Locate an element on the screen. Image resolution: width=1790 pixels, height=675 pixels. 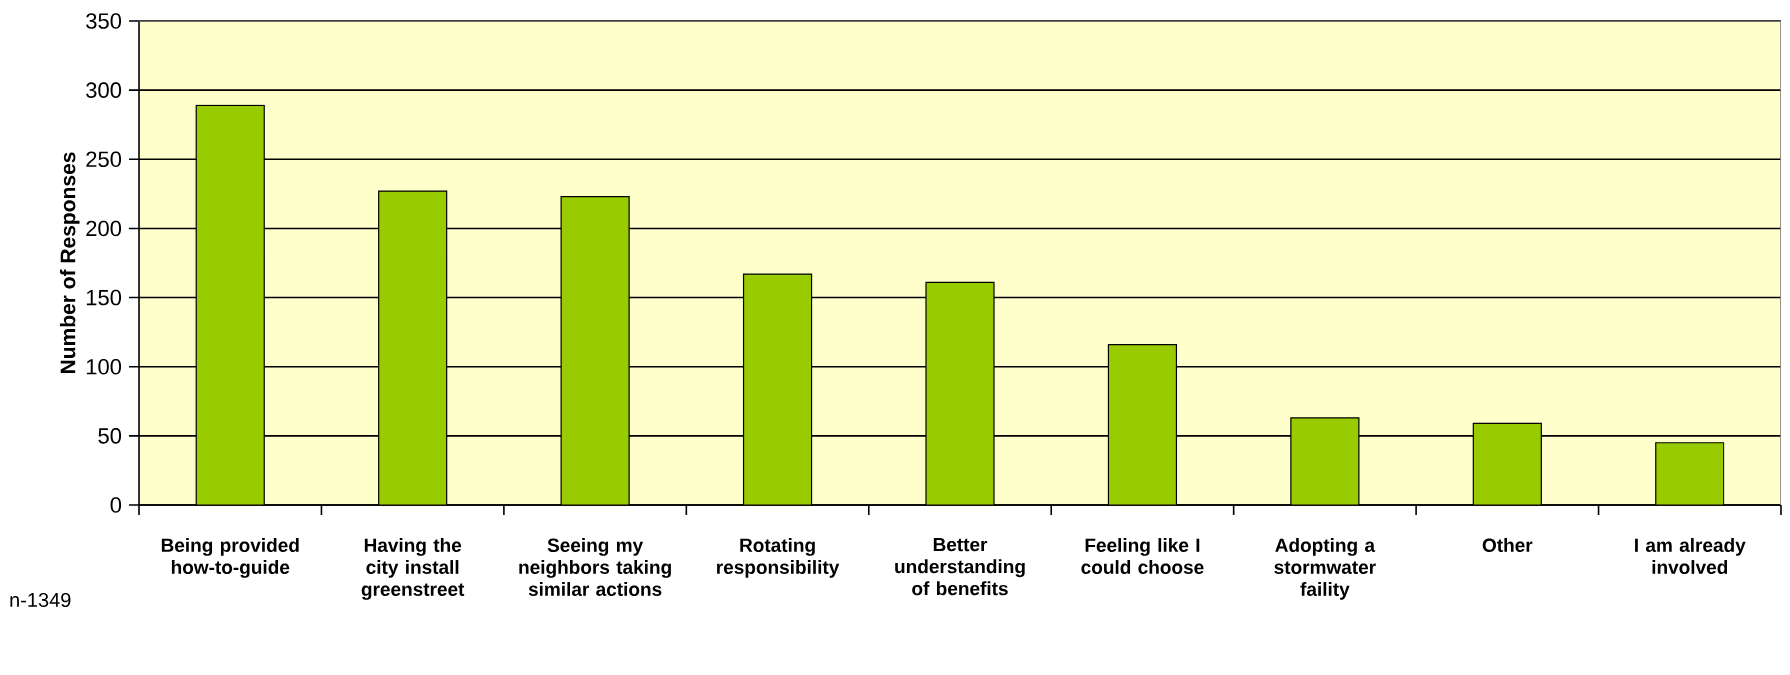
y-axis-title: Number of Responses is located at coordinates (69, 263).